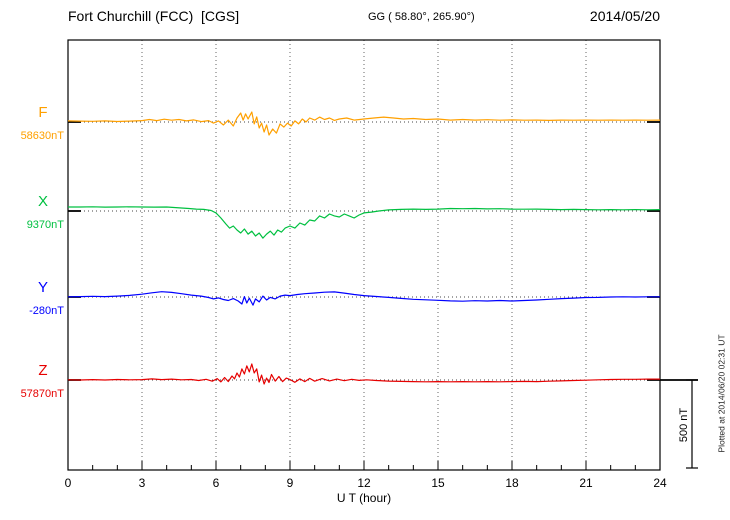 Image resolution: width=730 pixels, height=520 pixels. What do you see at coordinates (512, 483) in the screenshot?
I see `x-tick-label: 18` at bounding box center [512, 483].